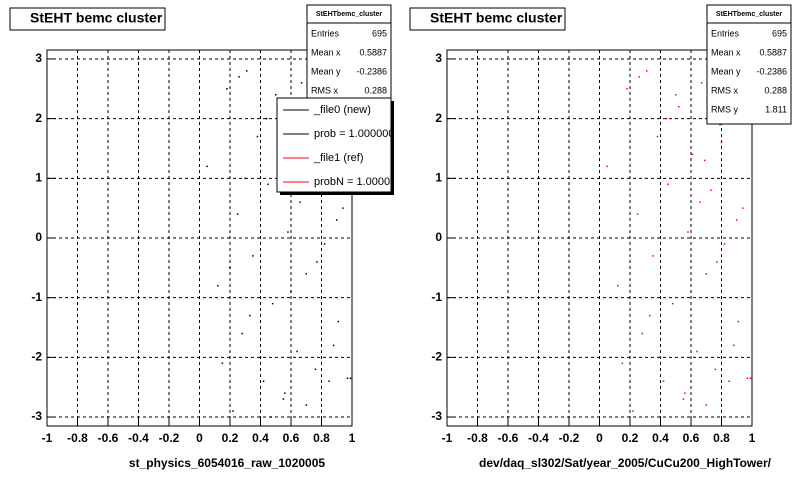  What do you see at coordinates (771, 71) in the screenshot?
I see `stats-value: -0.2386` at bounding box center [771, 71].